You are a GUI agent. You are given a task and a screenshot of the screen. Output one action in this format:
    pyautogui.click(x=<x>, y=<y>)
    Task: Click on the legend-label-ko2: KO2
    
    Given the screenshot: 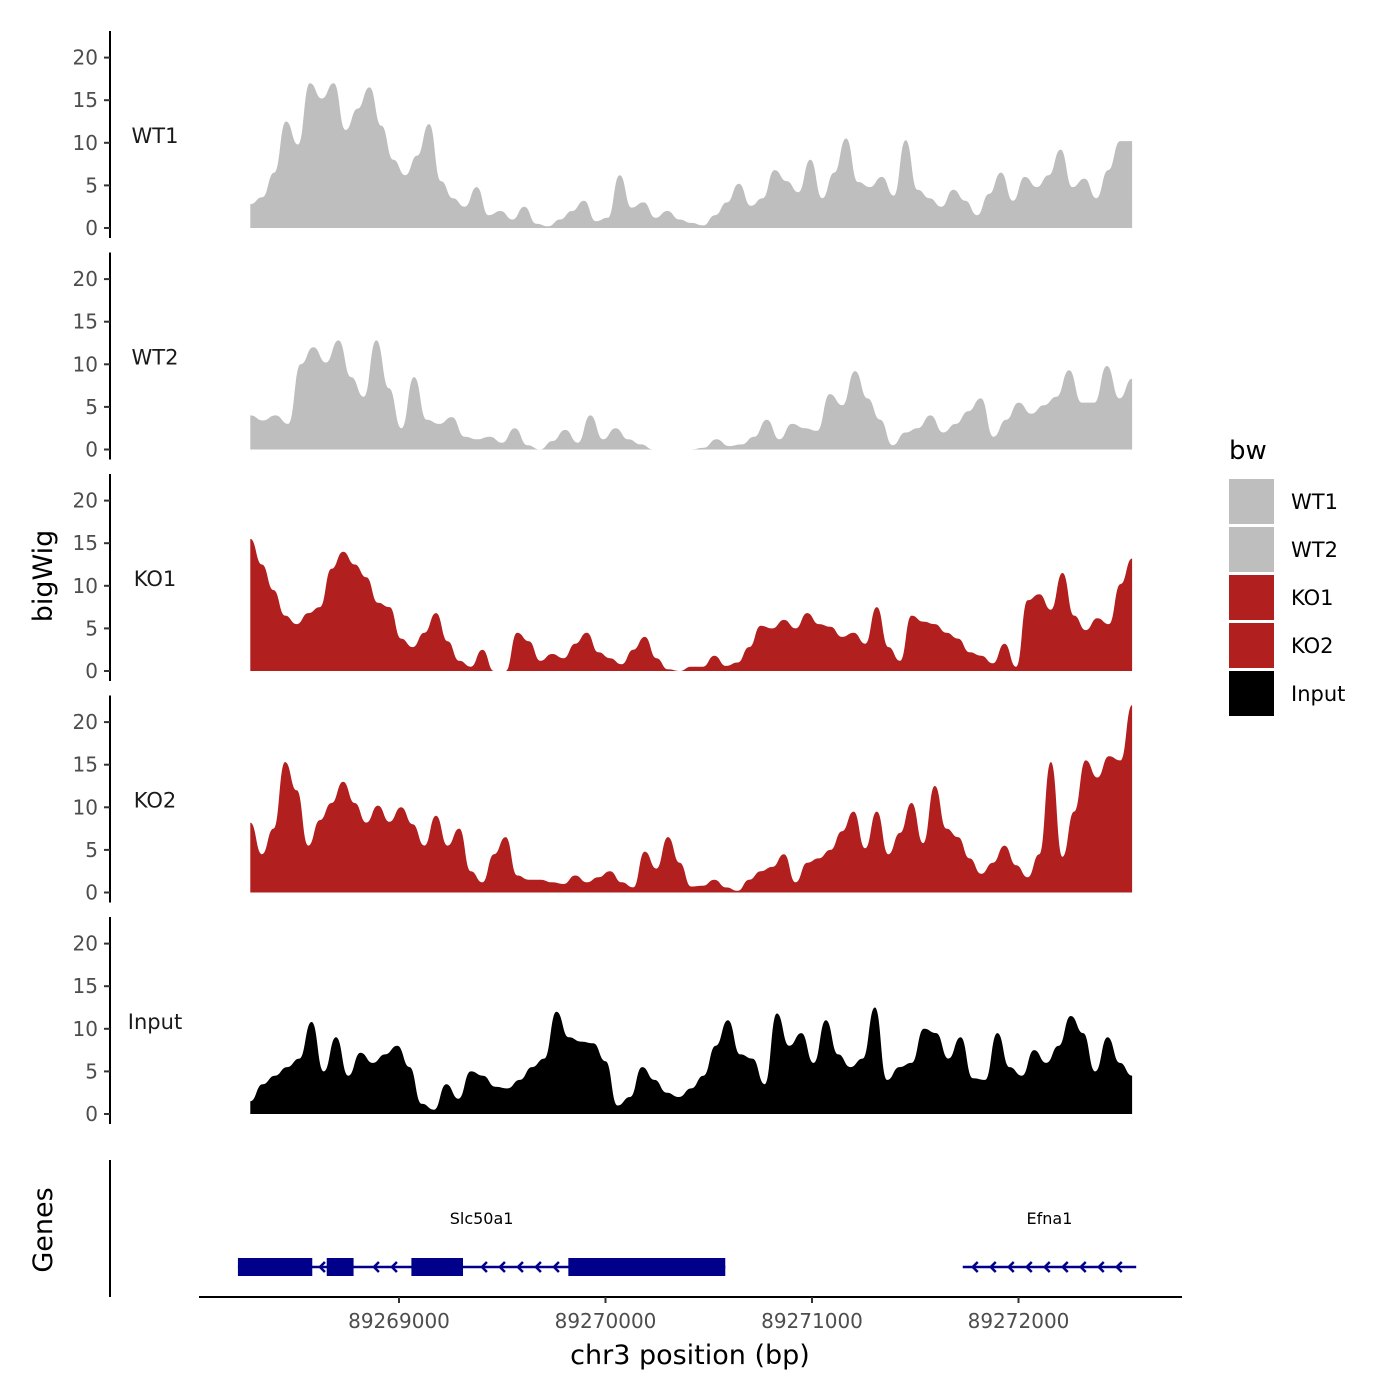 What is the action you would take?
    pyautogui.click(x=1312, y=646)
    